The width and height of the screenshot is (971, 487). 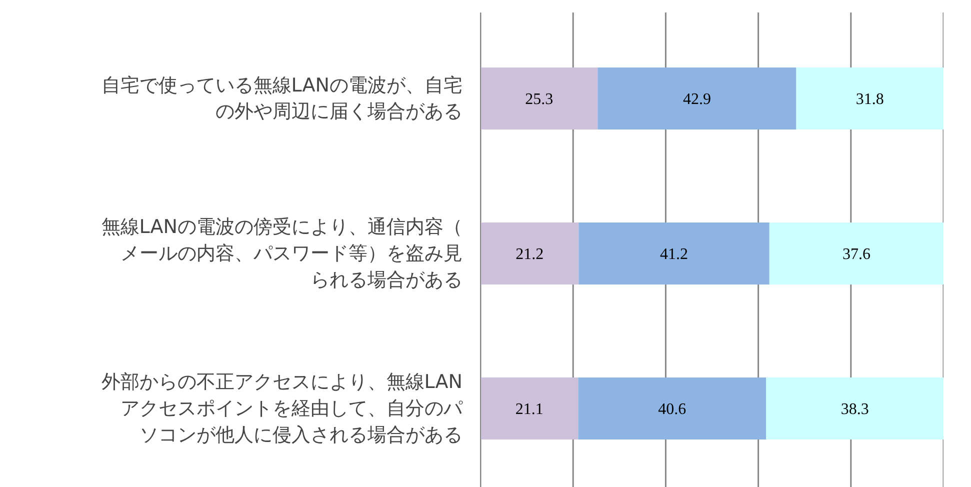 I want to click on data-label: 37.6, so click(x=856, y=254).